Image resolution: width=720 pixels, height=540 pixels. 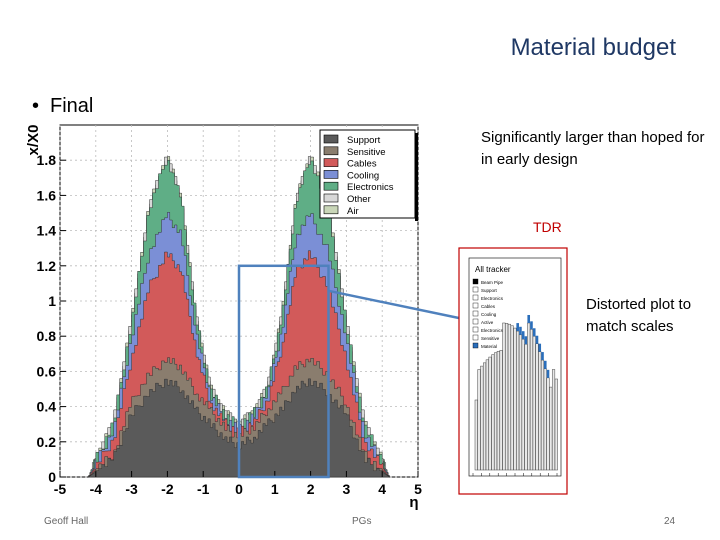 I want to click on x-tick-label: 0, so click(x=239, y=489).